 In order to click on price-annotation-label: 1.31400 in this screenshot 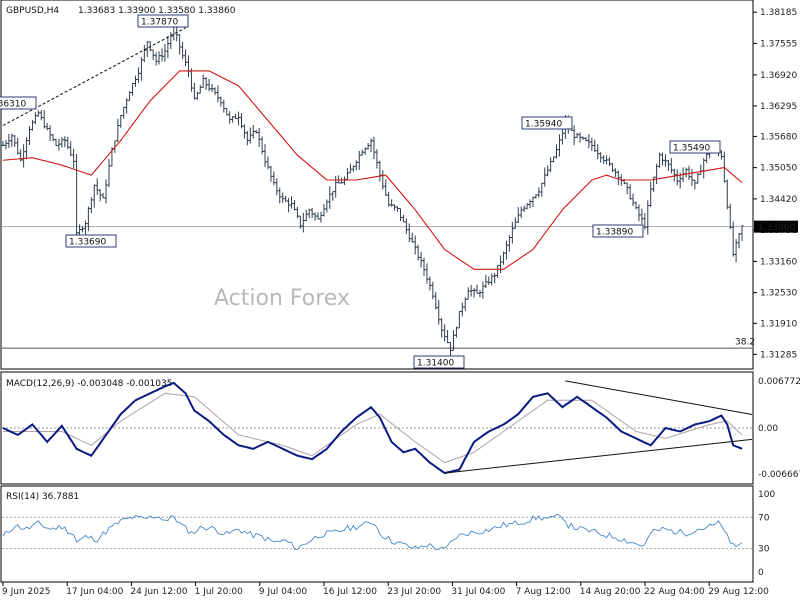, I will do `click(435, 364)`.